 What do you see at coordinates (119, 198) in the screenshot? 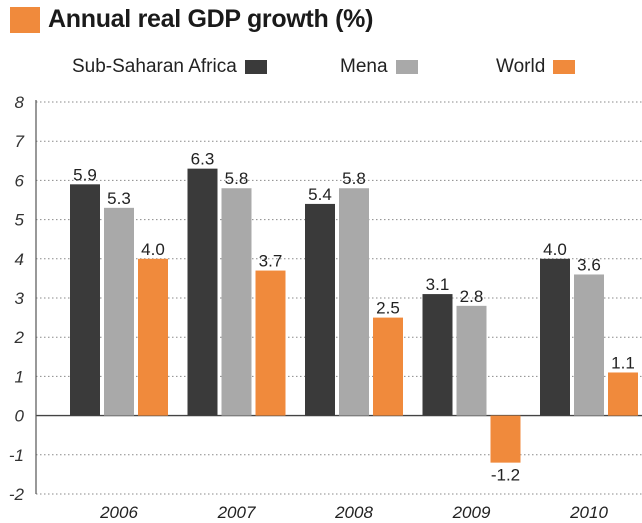
I see `data-label: 5.3` at bounding box center [119, 198].